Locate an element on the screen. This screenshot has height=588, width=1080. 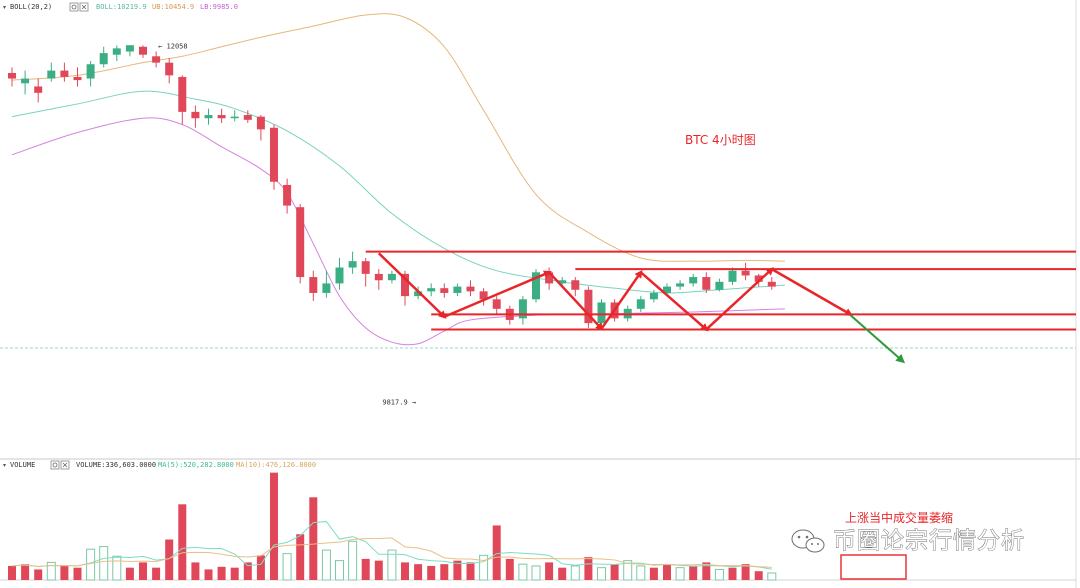
high-price-label: ← 12058 is located at coordinates (173, 46).